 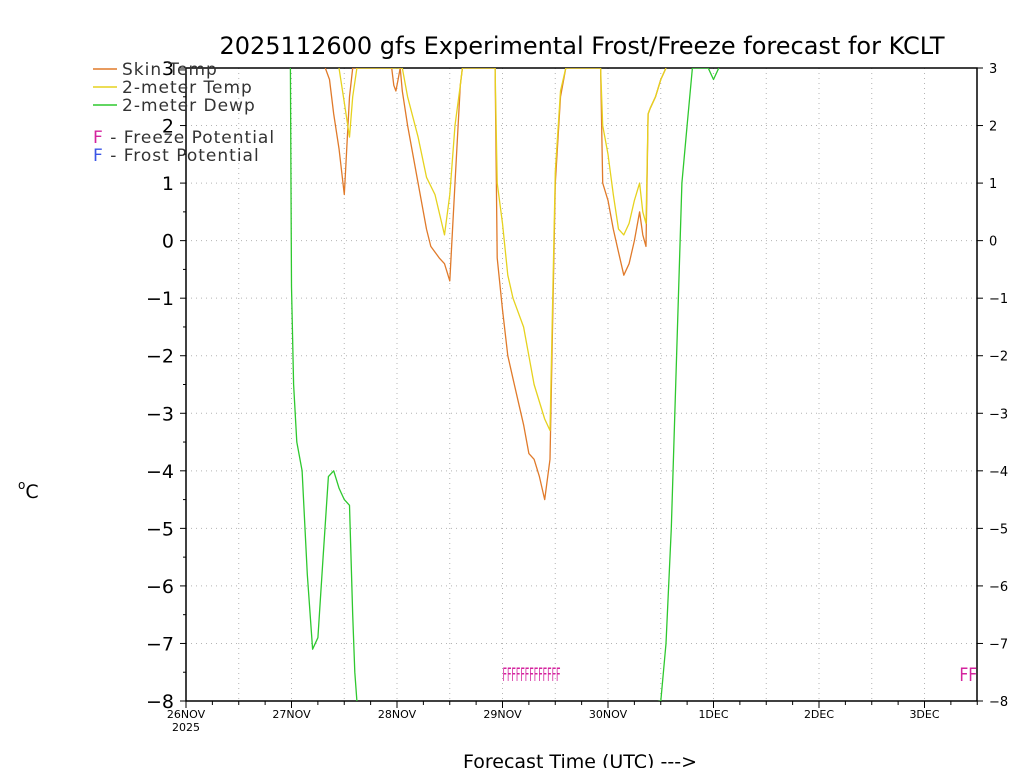 I want to click on x-tick-sublabel: 2025, so click(x=186, y=727).